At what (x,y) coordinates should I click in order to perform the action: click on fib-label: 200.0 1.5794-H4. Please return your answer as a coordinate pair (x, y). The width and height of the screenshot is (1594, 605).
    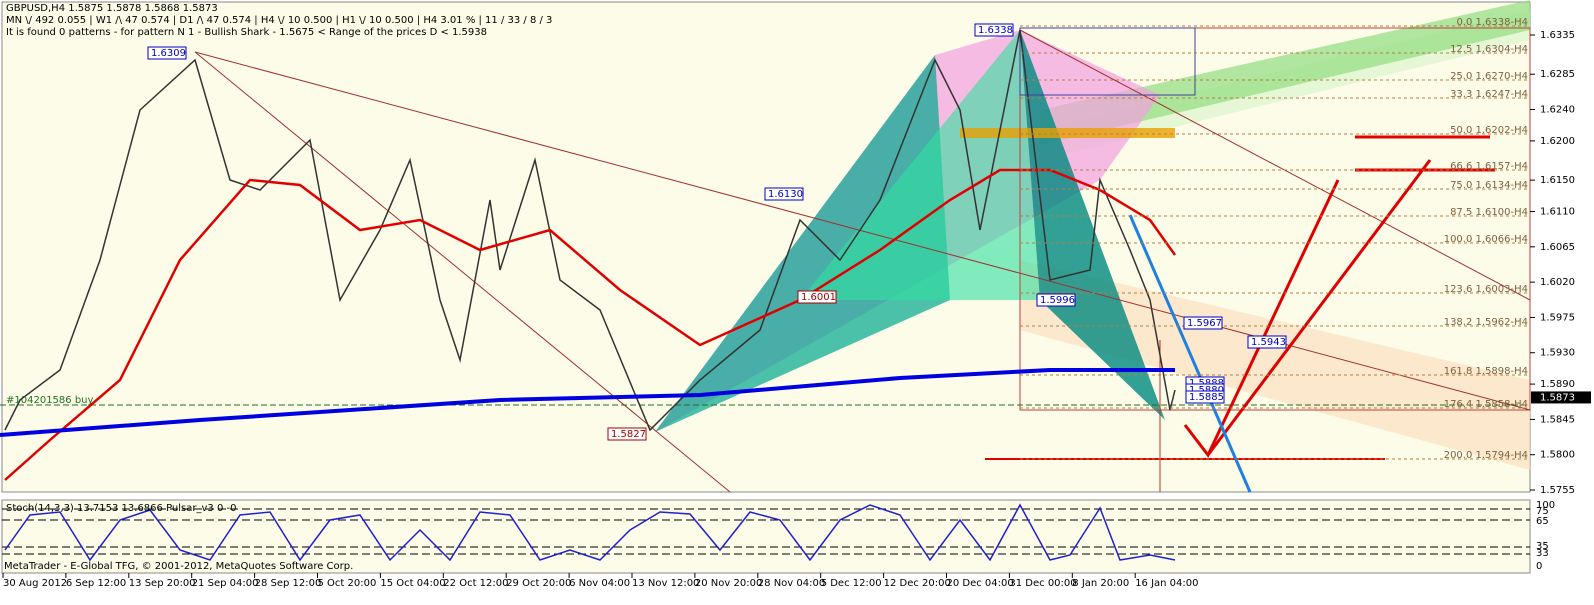
    Looking at the image, I should click on (1486, 455).